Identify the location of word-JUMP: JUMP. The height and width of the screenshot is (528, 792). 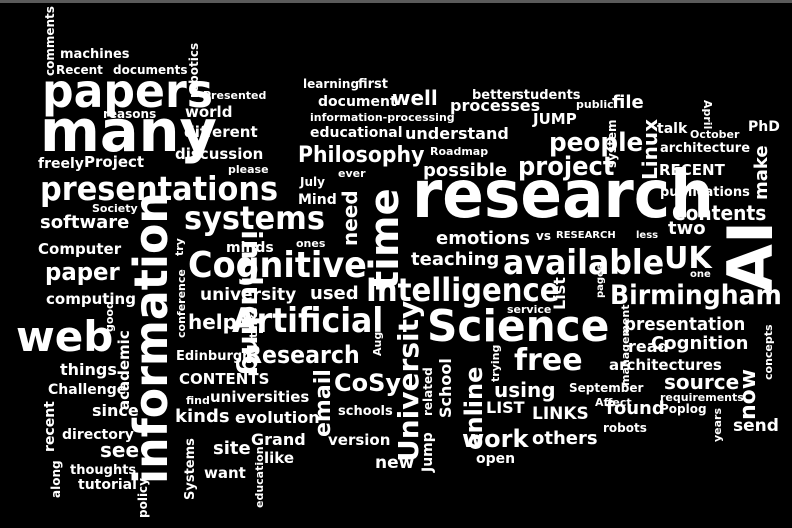
(555, 119).